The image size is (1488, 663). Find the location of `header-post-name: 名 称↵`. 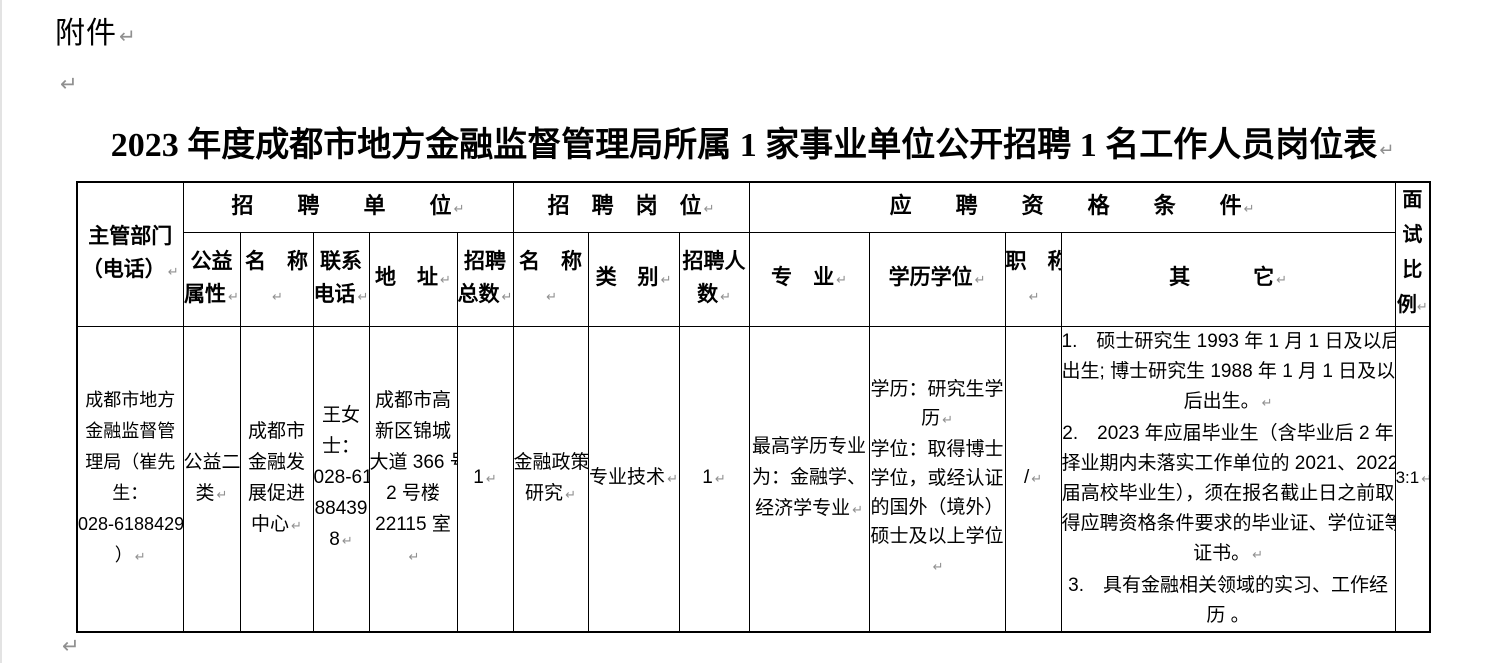

header-post-name: 名 称↵ is located at coordinates (550, 279).